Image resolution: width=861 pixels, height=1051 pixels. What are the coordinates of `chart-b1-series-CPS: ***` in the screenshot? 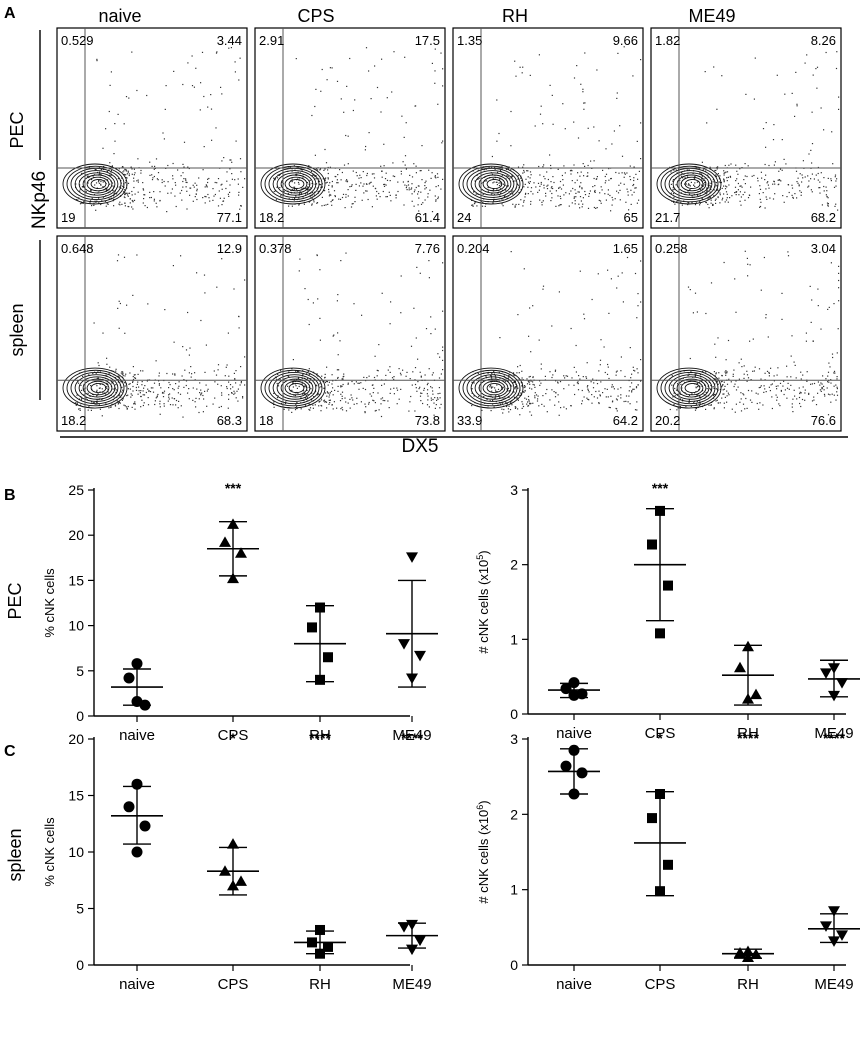 It's located at (233, 532).